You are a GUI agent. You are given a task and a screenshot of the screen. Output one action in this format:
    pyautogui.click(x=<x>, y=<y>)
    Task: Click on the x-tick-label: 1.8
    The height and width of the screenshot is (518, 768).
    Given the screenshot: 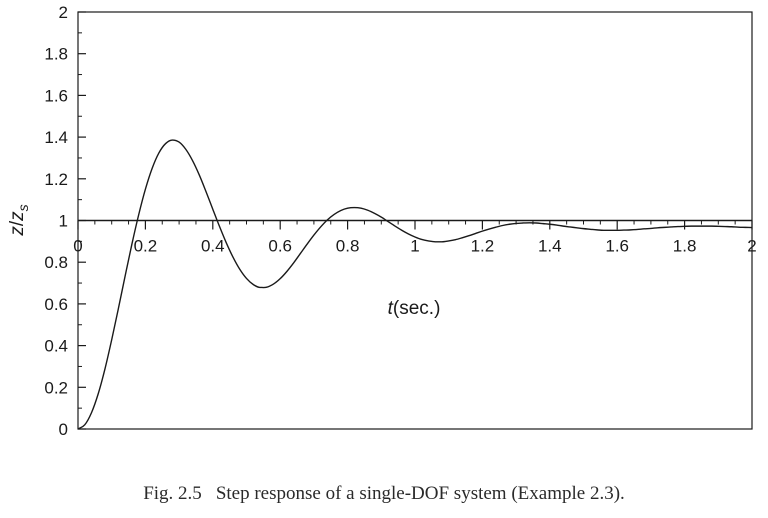 What is the action you would take?
    pyautogui.click(x=685, y=246)
    